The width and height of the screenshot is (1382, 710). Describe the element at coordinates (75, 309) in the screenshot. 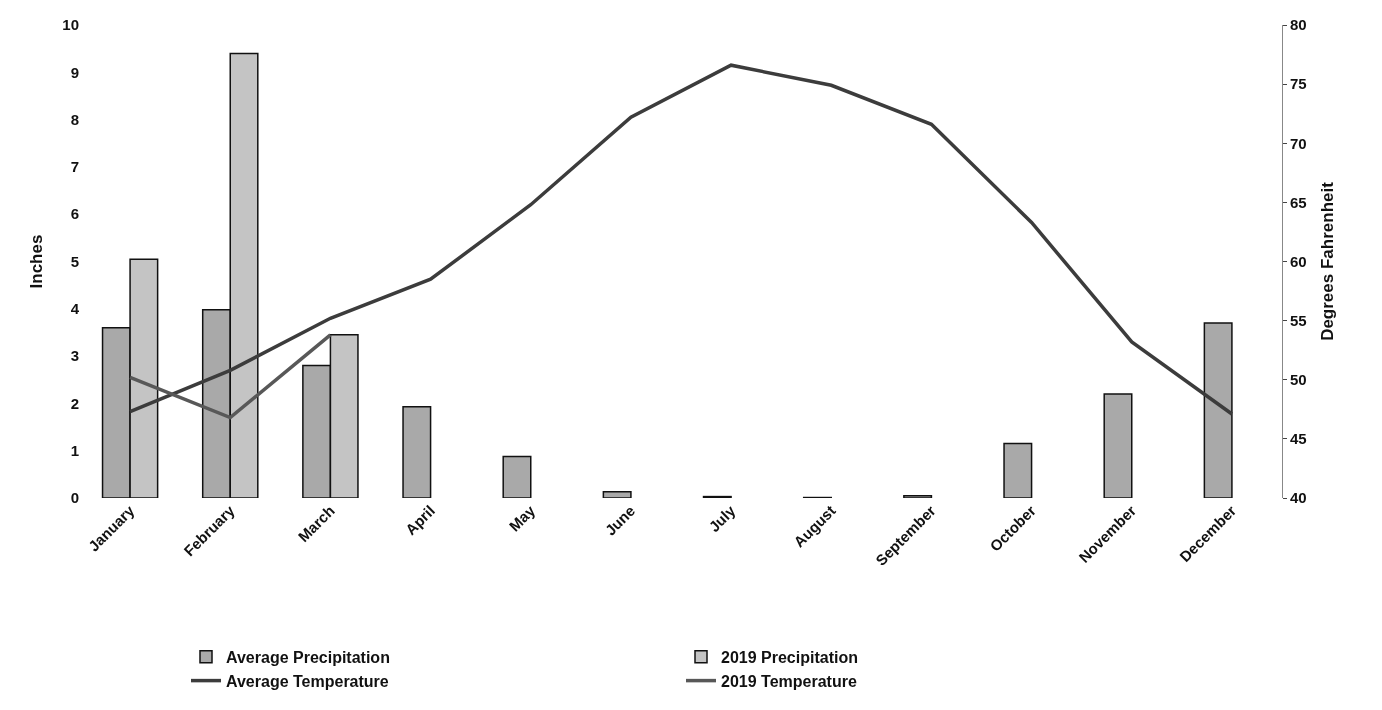

I see `y-tick-label: 4` at that location.